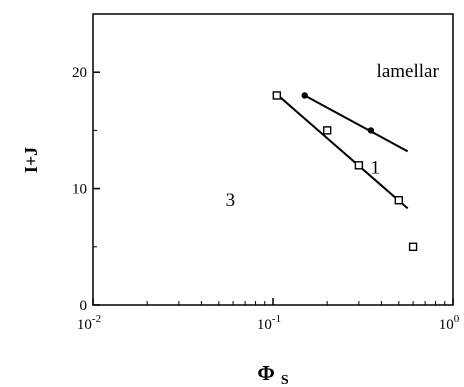  I want to click on annotation-label: 1, so click(376, 167).